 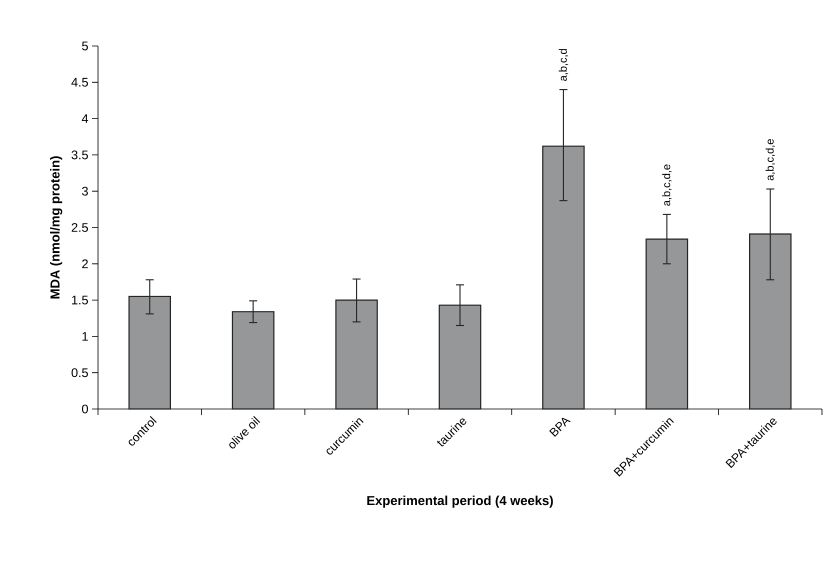 I want to click on y-tick-label: 3, so click(x=85, y=191).